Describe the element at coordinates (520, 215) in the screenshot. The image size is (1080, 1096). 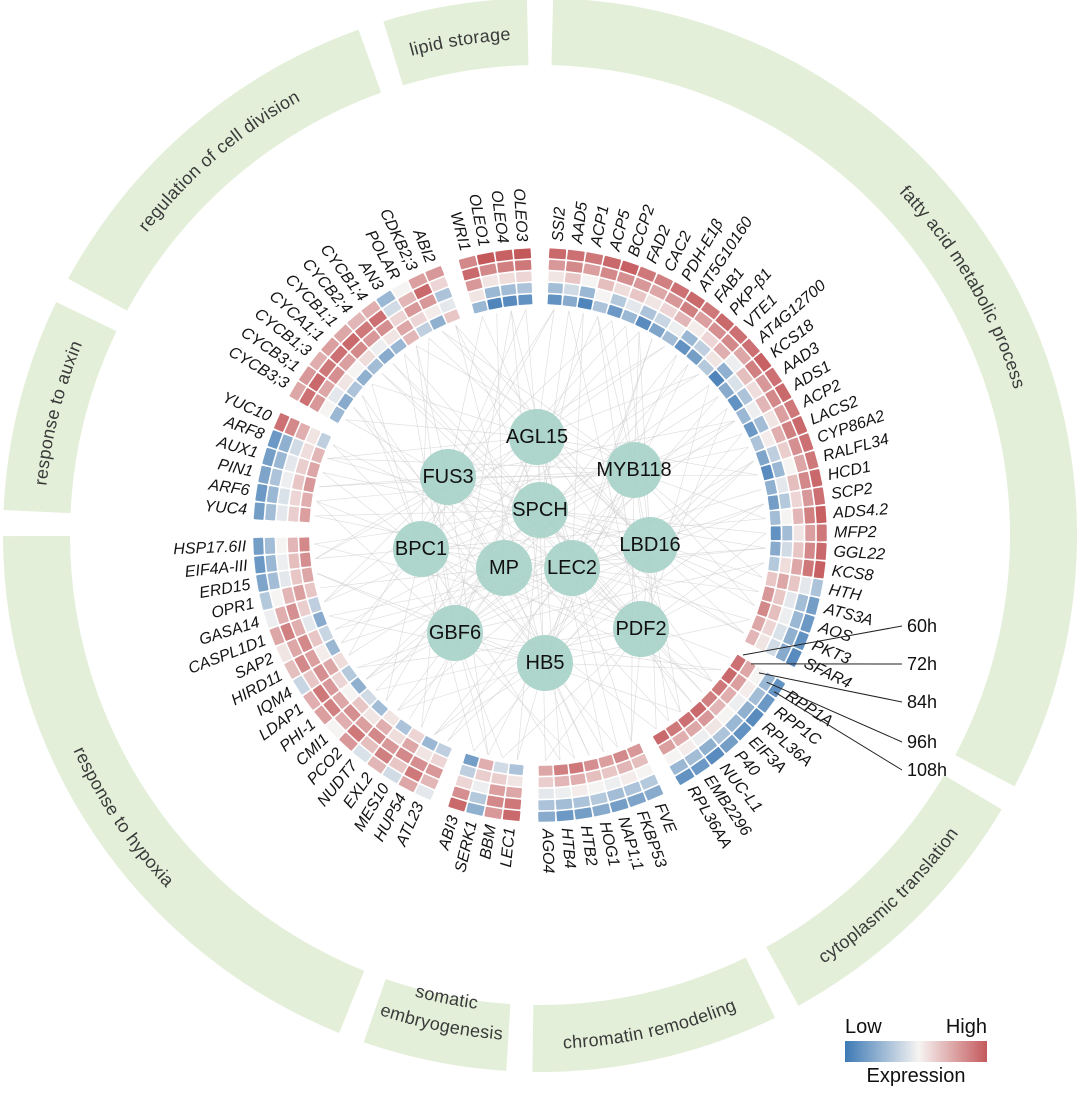
I see `gene-label: OLEO3` at that location.